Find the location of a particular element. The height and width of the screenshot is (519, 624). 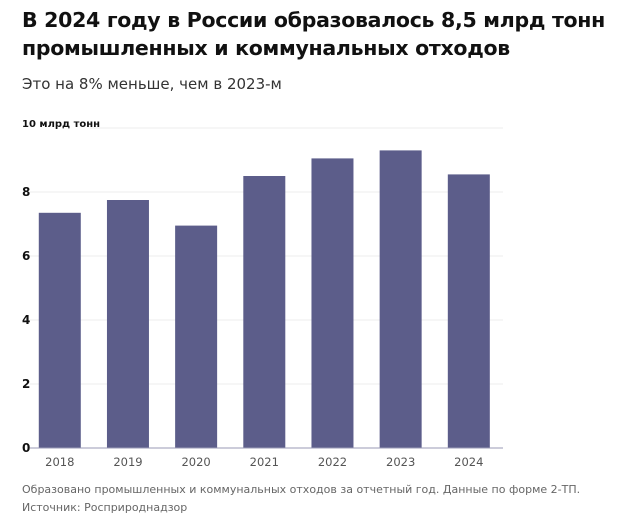

x-tick-label: 2018 is located at coordinates (59, 462).